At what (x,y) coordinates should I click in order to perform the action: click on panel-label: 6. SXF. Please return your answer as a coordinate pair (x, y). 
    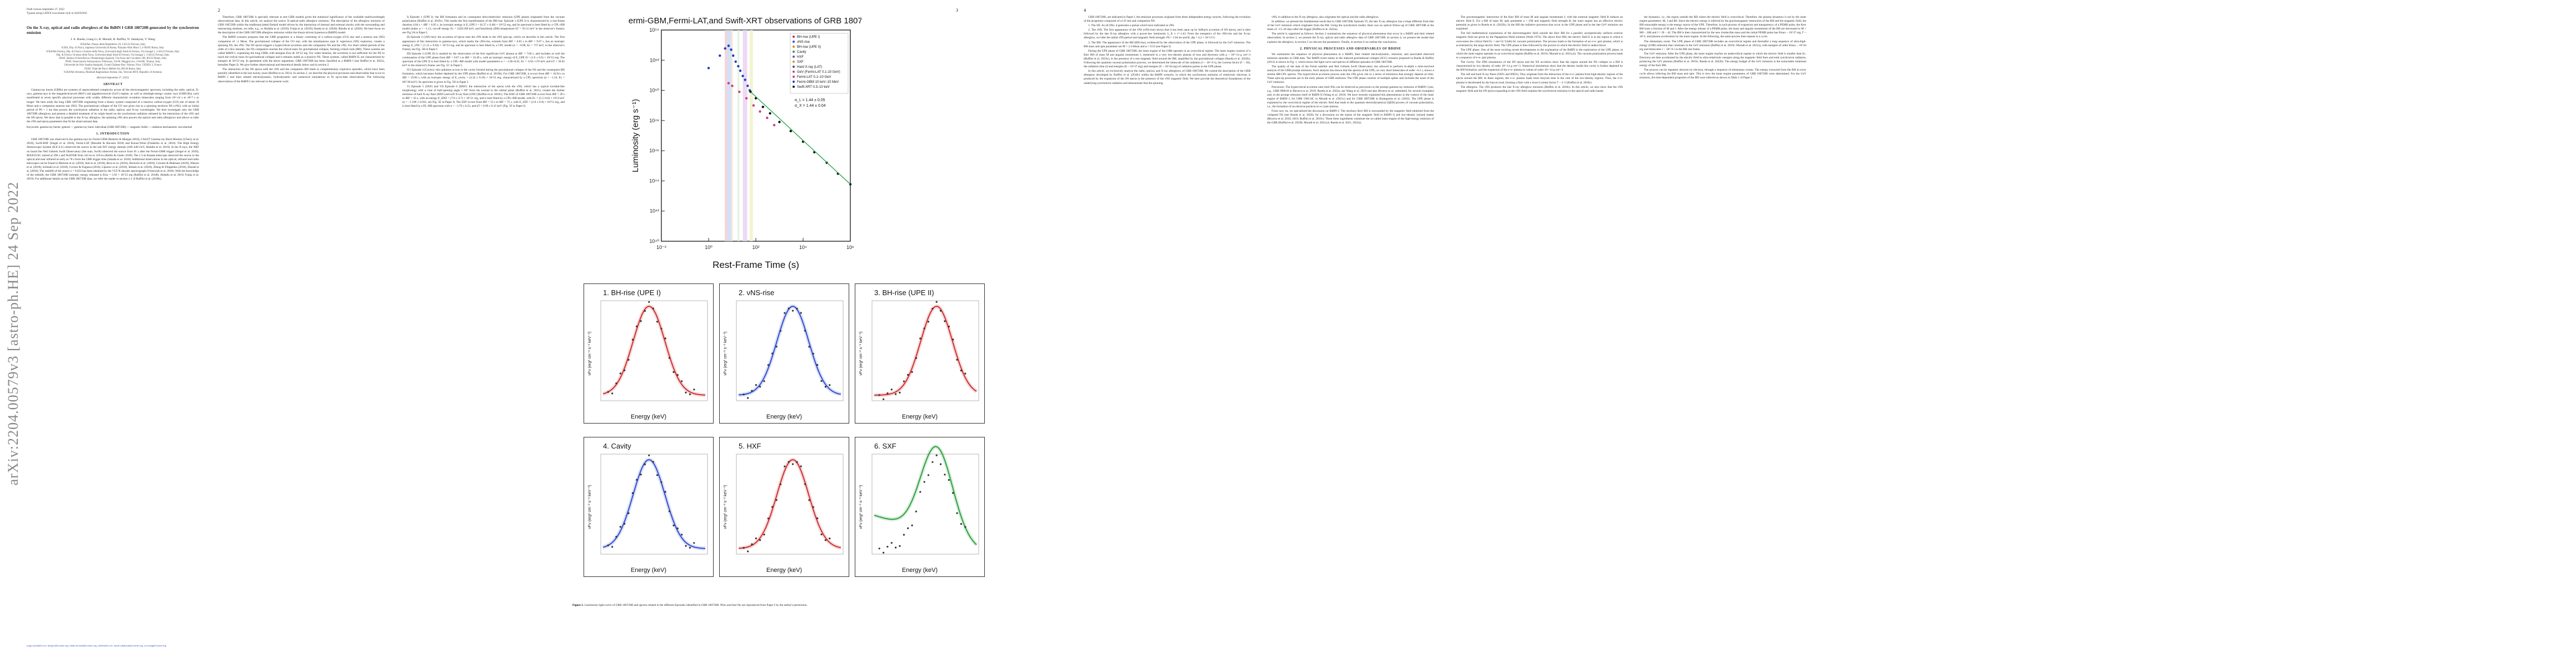
    Looking at the image, I should click on (885, 446).